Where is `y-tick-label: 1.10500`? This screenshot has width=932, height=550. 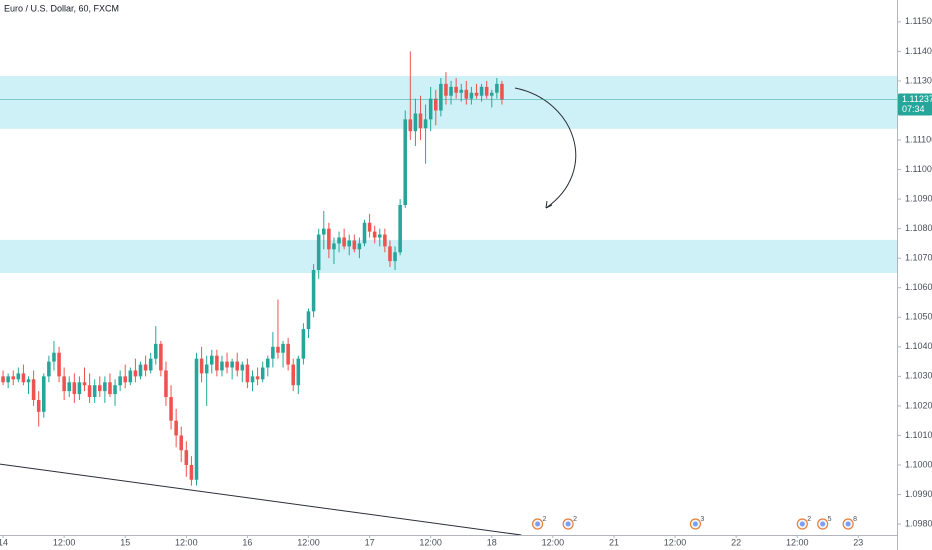
y-tick-label: 1.10500 is located at coordinates (918, 317).